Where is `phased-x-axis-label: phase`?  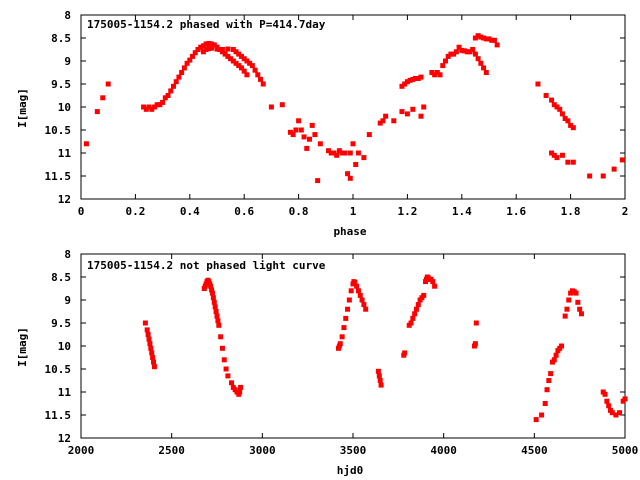
phased-x-axis-label: phase is located at coordinates (349, 231).